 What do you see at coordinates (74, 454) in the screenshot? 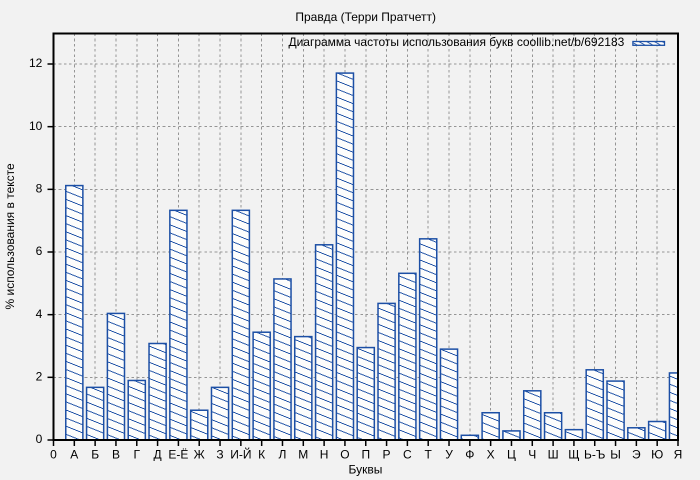
I see `svg-text: А` at bounding box center [74, 454].